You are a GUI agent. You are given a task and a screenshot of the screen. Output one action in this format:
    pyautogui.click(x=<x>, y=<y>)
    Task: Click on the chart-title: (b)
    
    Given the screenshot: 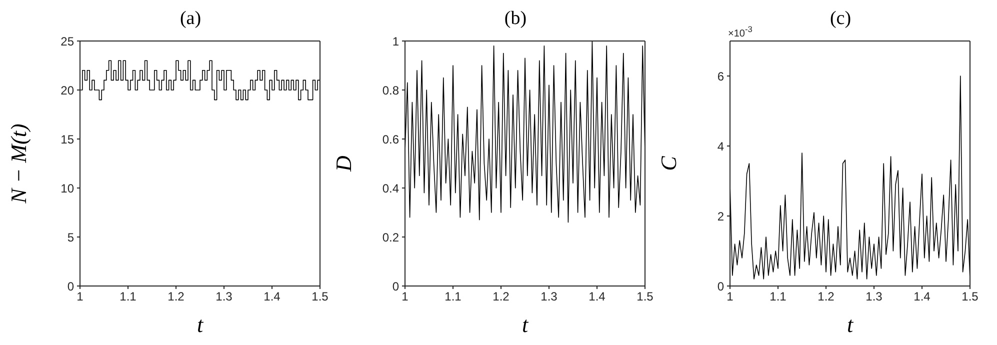 What is the action you would take?
    pyautogui.click(x=515, y=19)
    